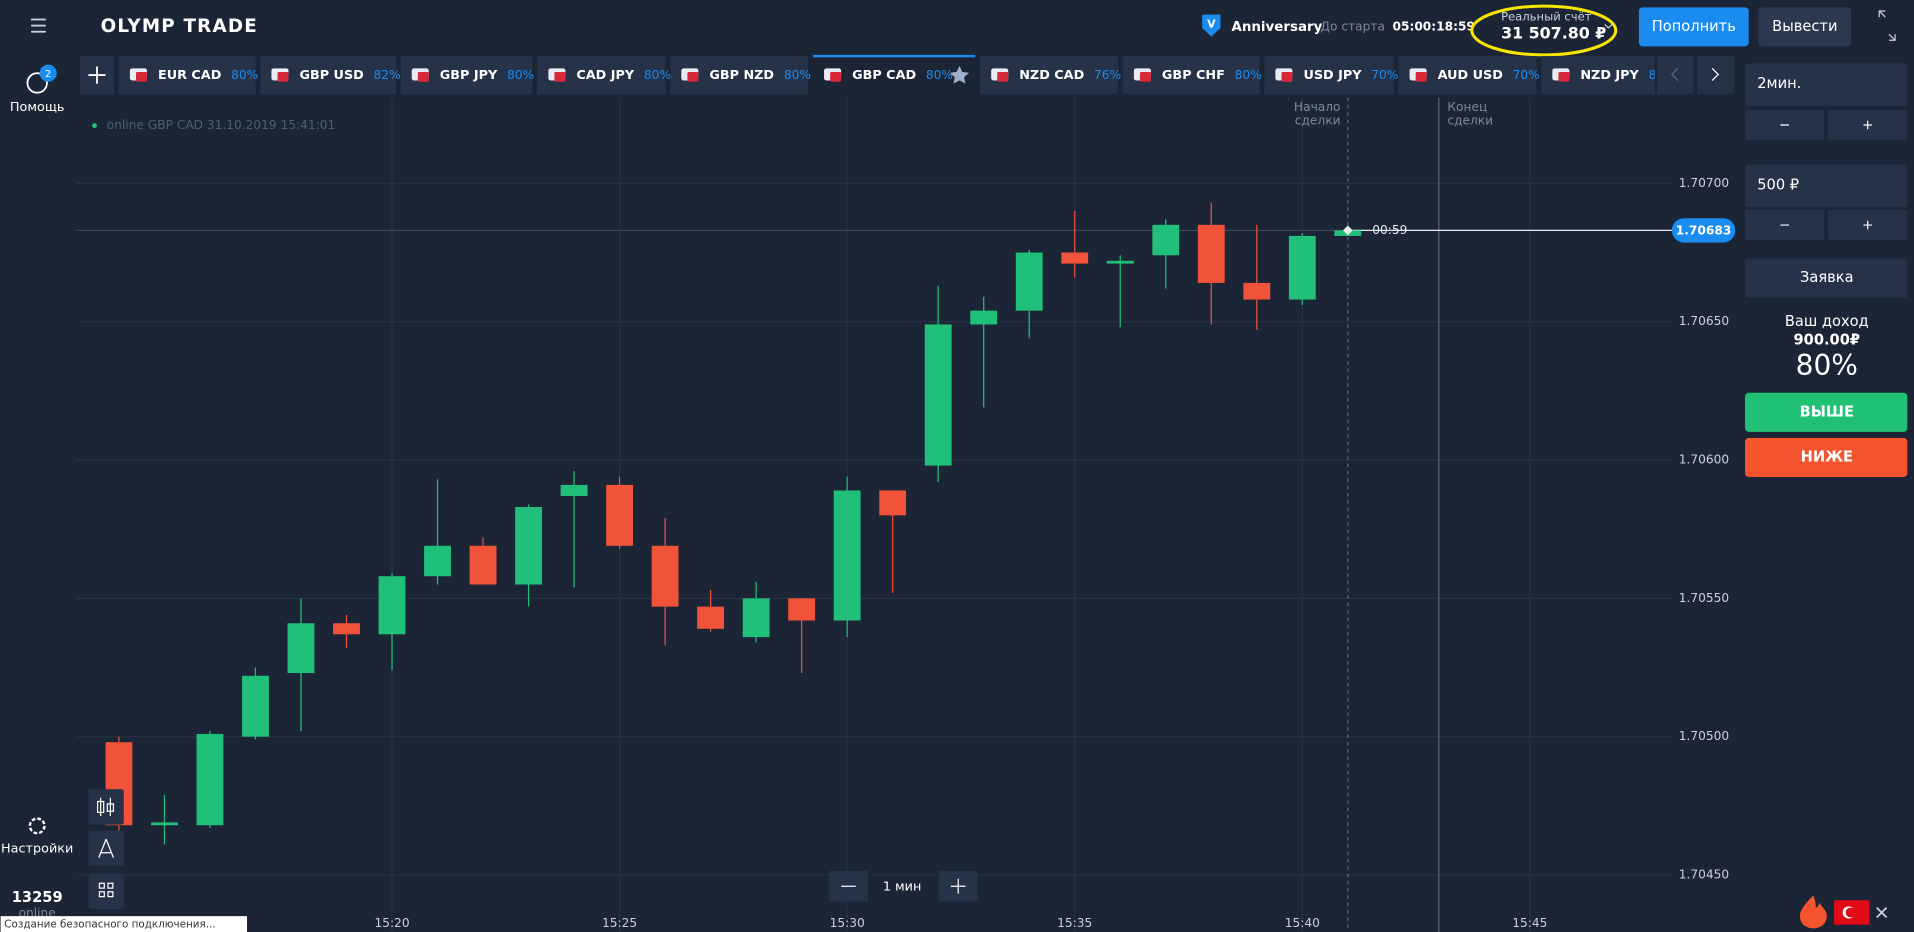  What do you see at coordinates (106, 891) in the screenshot?
I see `indicator-tool` at bounding box center [106, 891].